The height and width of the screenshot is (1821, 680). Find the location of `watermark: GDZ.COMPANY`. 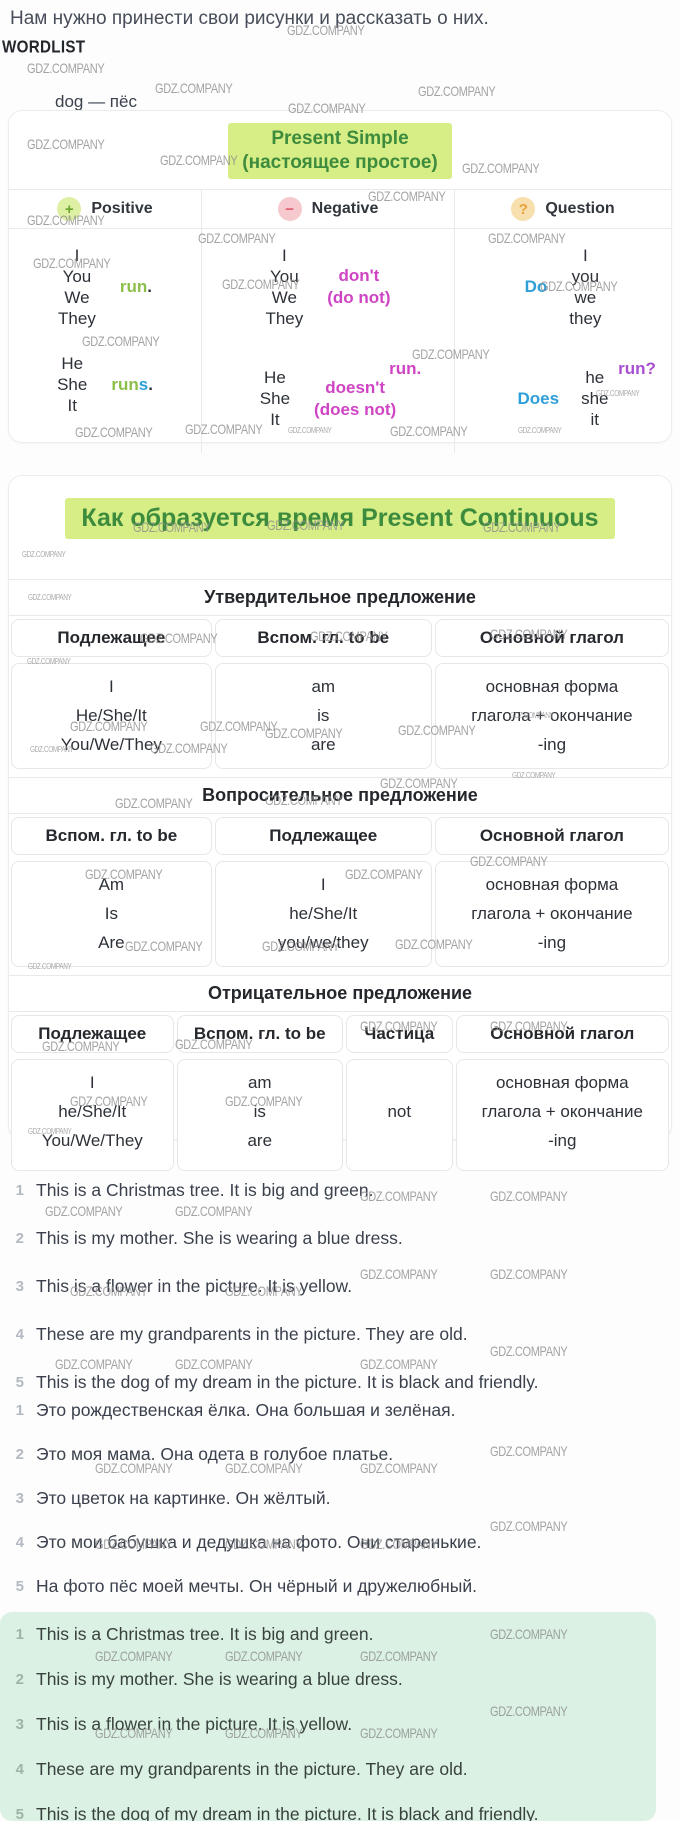

watermark: GDZ.COMPANY is located at coordinates (66, 68).